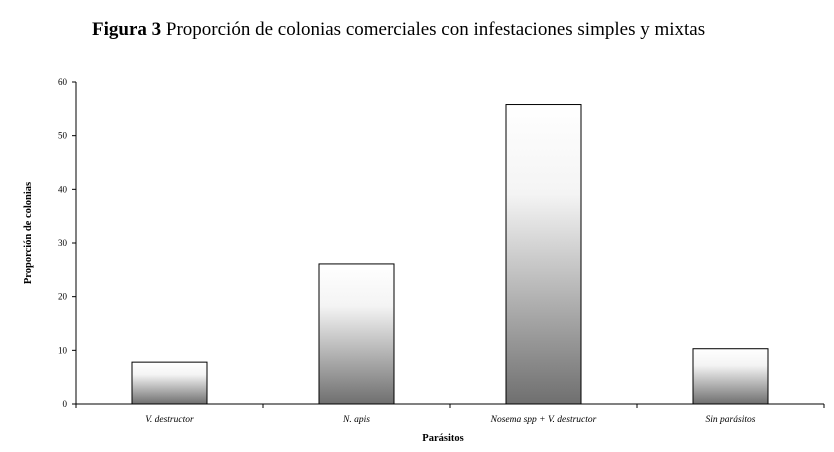 The image size is (834, 452). What do you see at coordinates (63, 136) in the screenshot?
I see `y-tick-label: 50` at bounding box center [63, 136].